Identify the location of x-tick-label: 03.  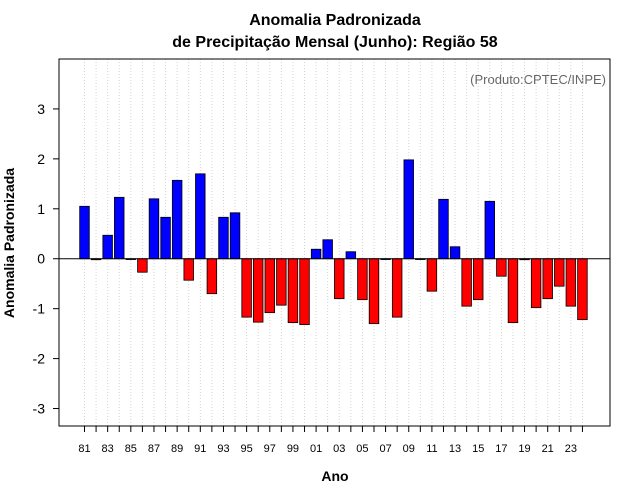
(339, 449).